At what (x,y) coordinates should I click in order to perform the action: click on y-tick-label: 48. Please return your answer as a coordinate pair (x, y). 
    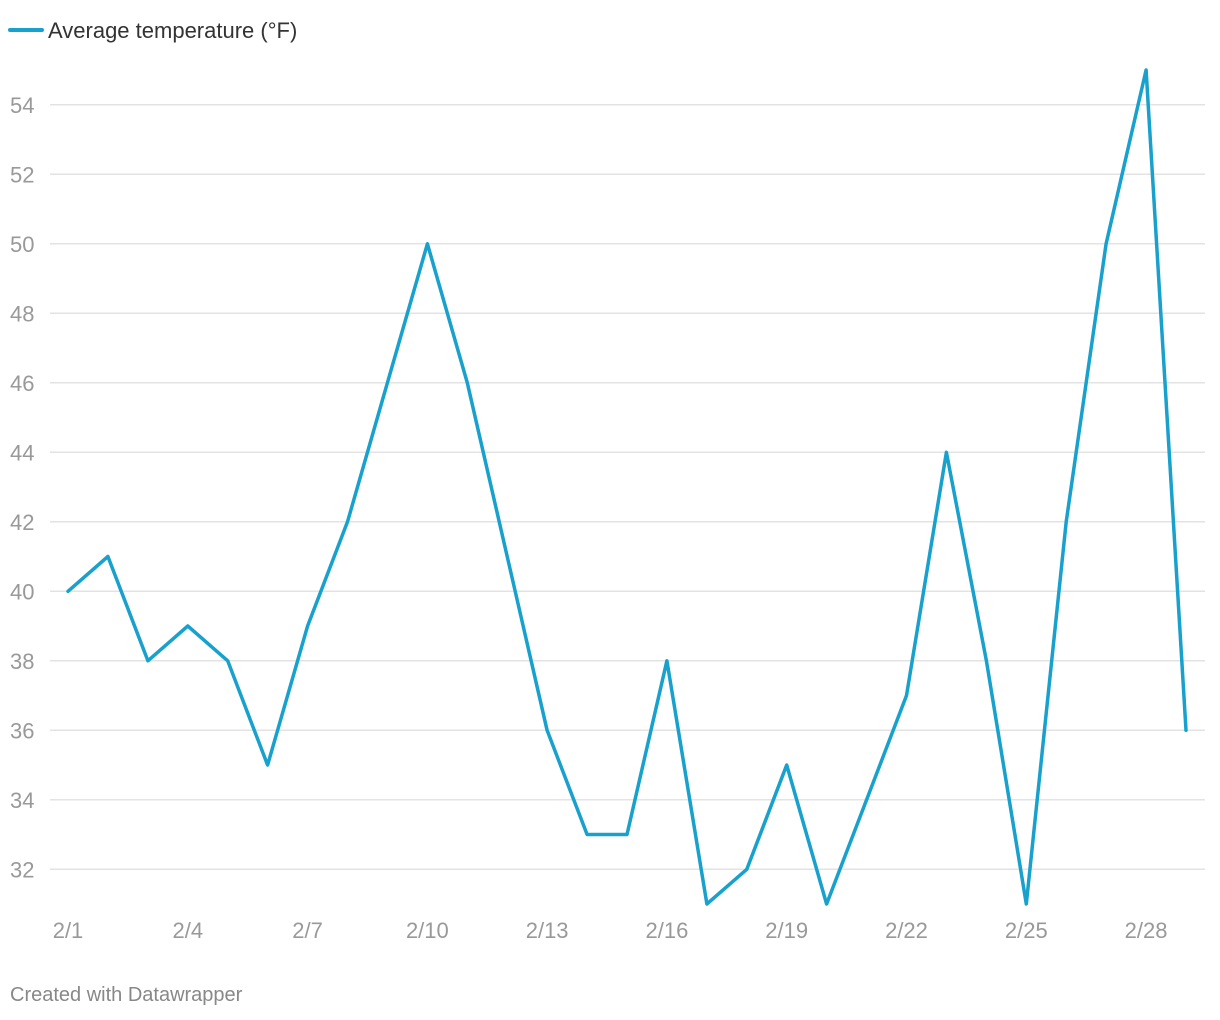
    Looking at the image, I should click on (22, 313).